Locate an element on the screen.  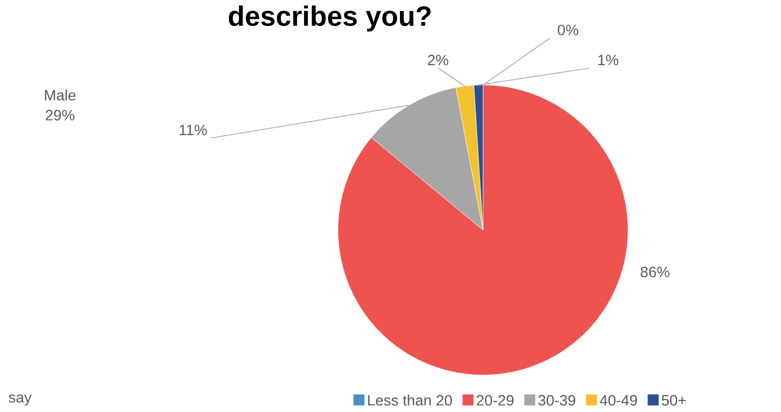
chart-title: describes you? is located at coordinates (329, 19).